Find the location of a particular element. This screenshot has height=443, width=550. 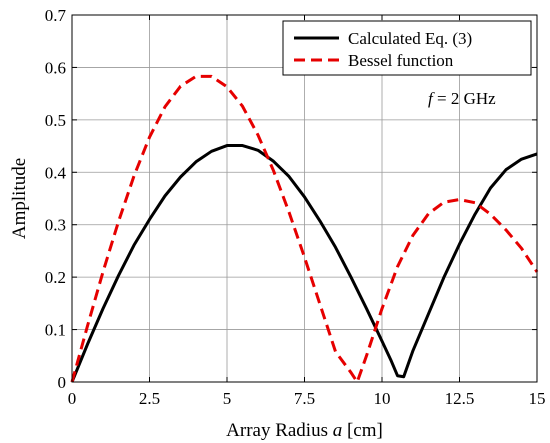

y-tick-label: 0.1 is located at coordinates (55, 330).